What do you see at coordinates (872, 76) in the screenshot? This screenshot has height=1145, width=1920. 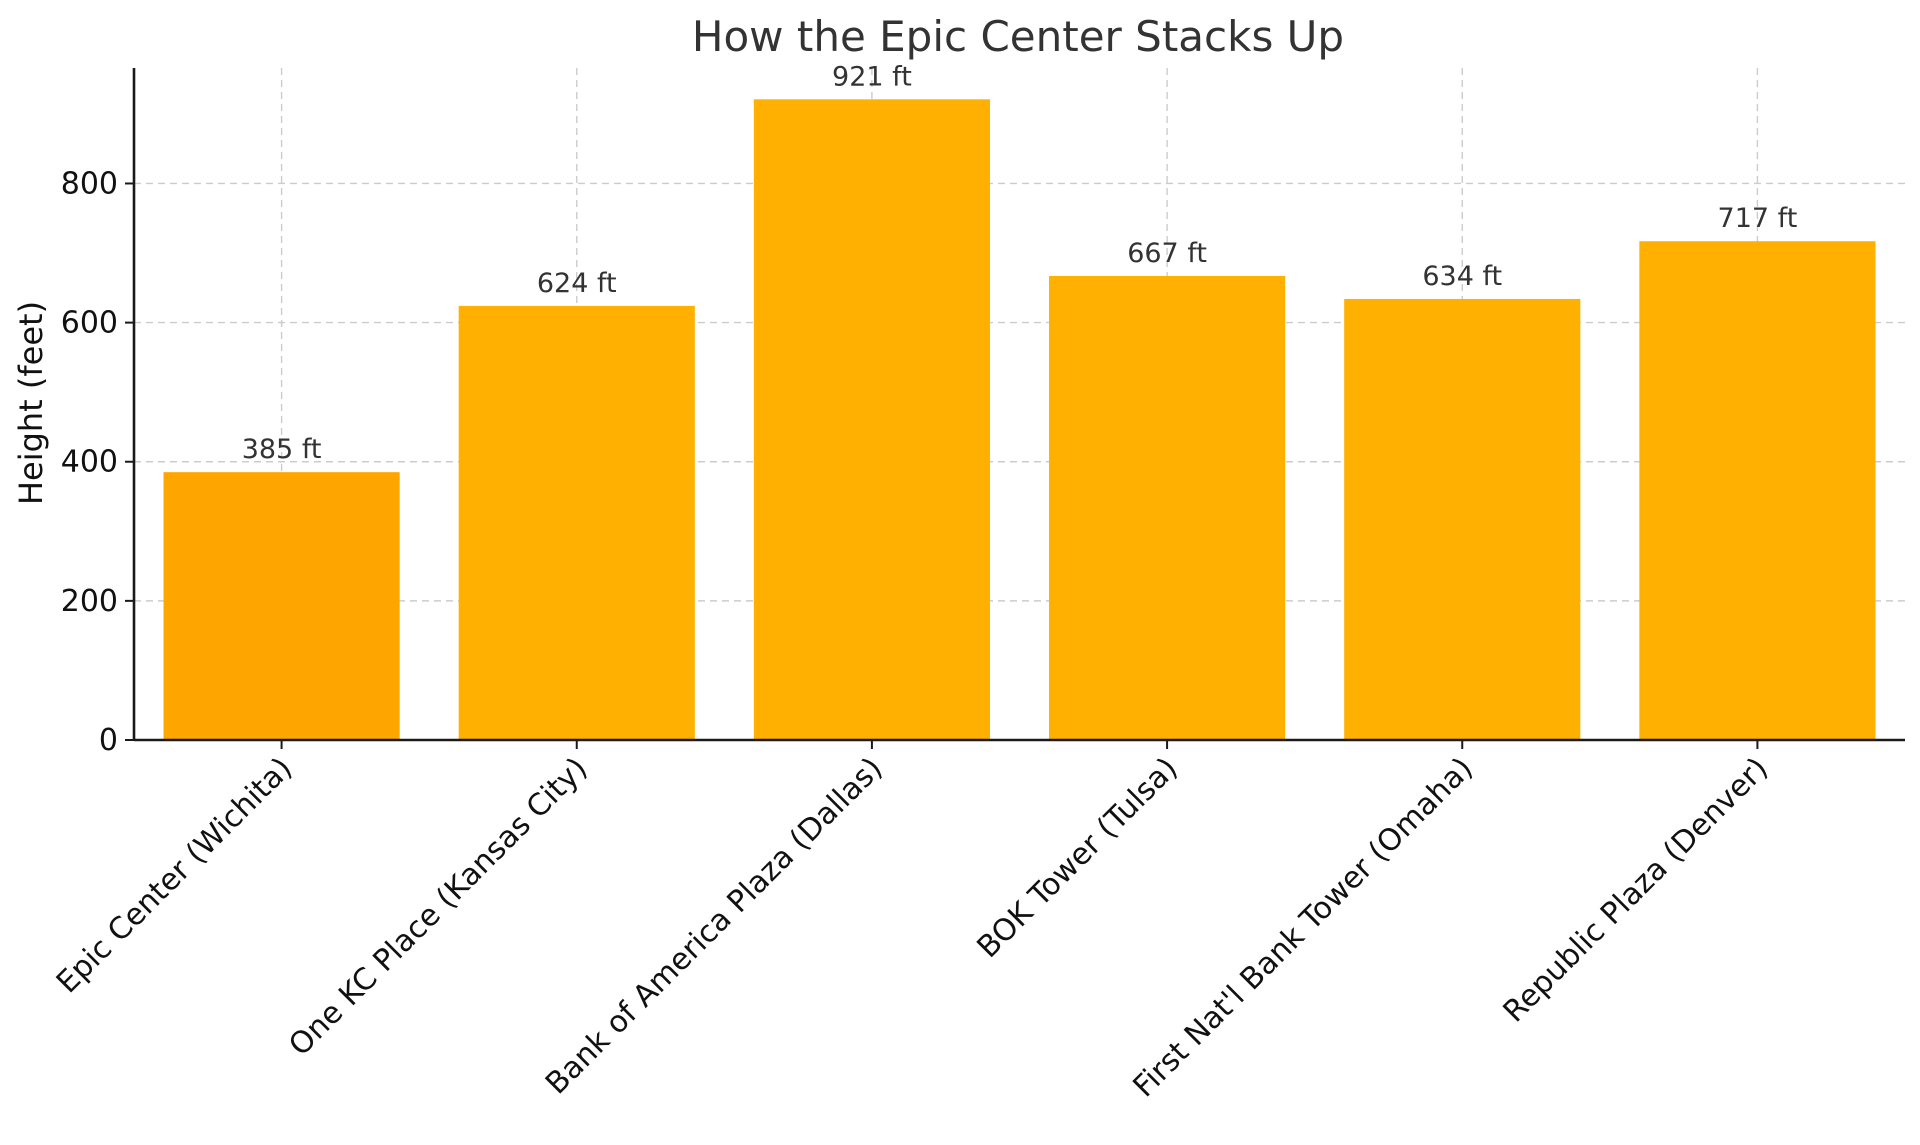 I see `bar-value-label: 921 ft` at bounding box center [872, 76].